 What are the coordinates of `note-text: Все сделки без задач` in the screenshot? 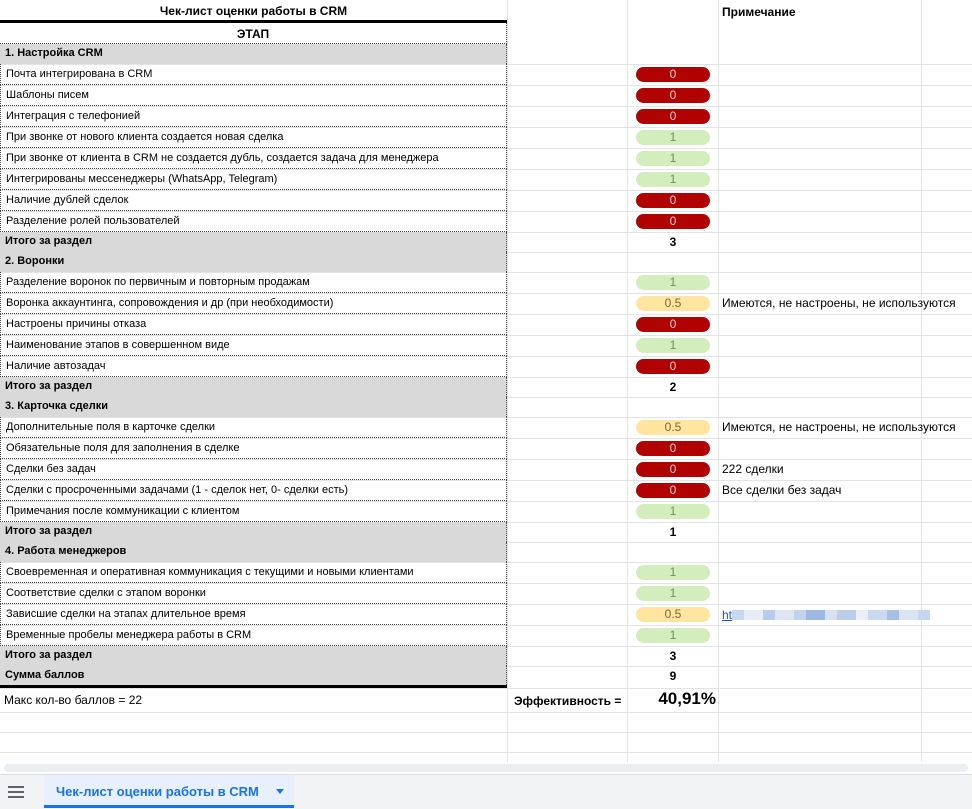 It's located at (782, 490).